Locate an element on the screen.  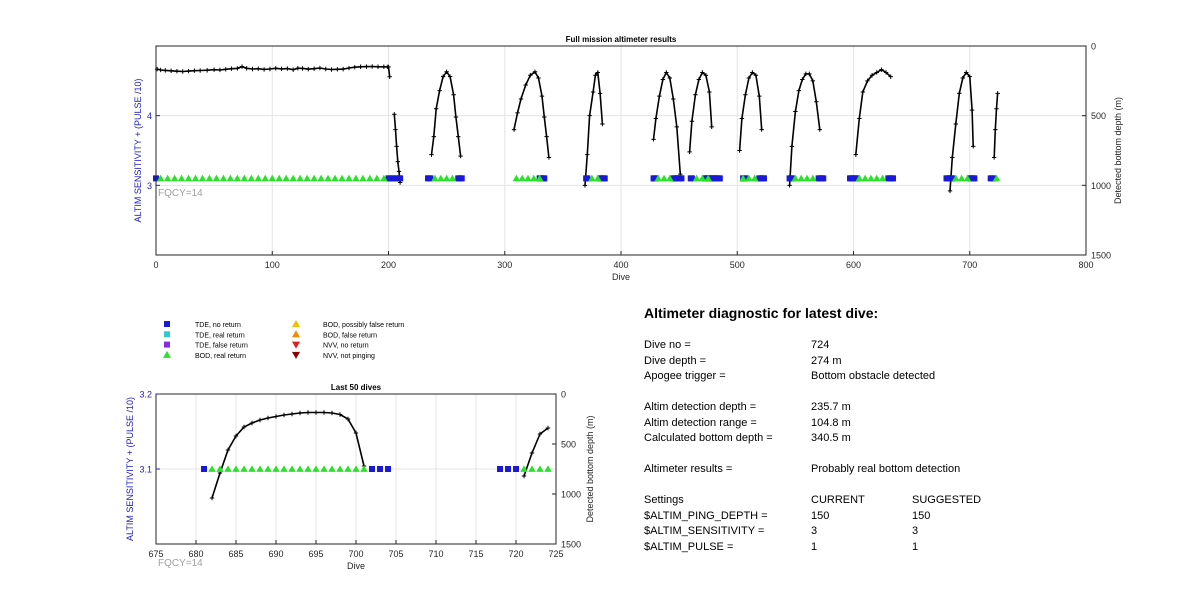
legend-label-nvv_no_return: NVV, no return is located at coordinates (346, 346).